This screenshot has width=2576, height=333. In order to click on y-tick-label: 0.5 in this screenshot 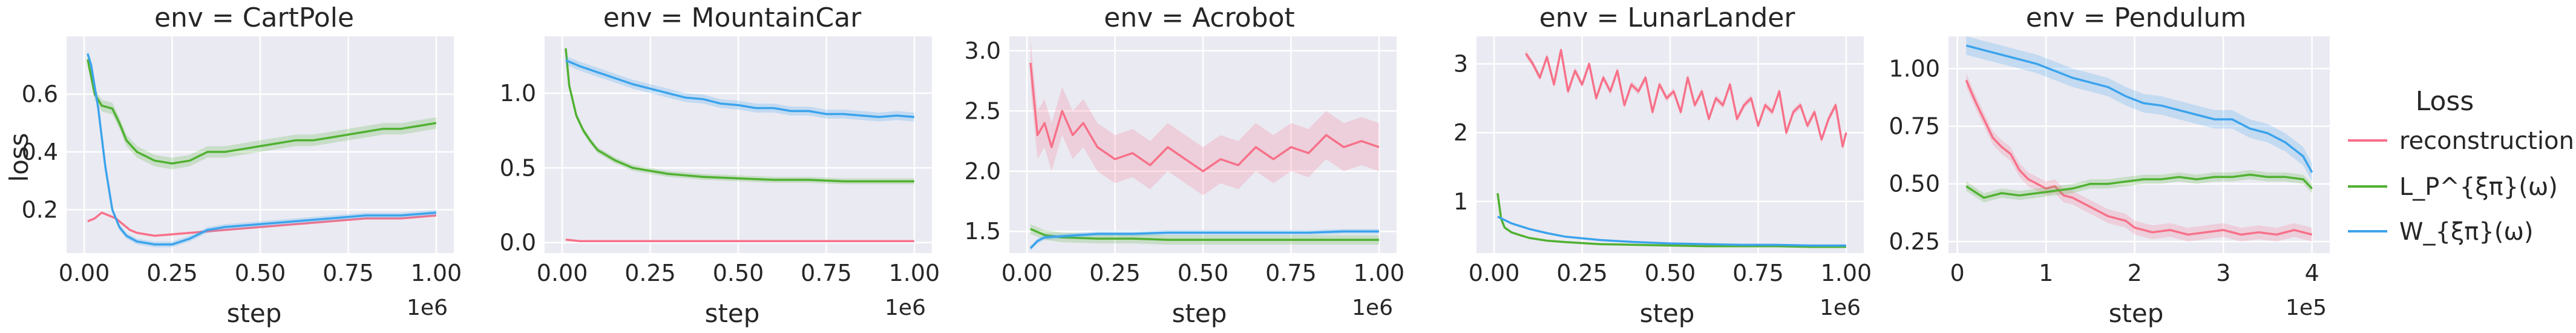, I will do `click(518, 167)`.